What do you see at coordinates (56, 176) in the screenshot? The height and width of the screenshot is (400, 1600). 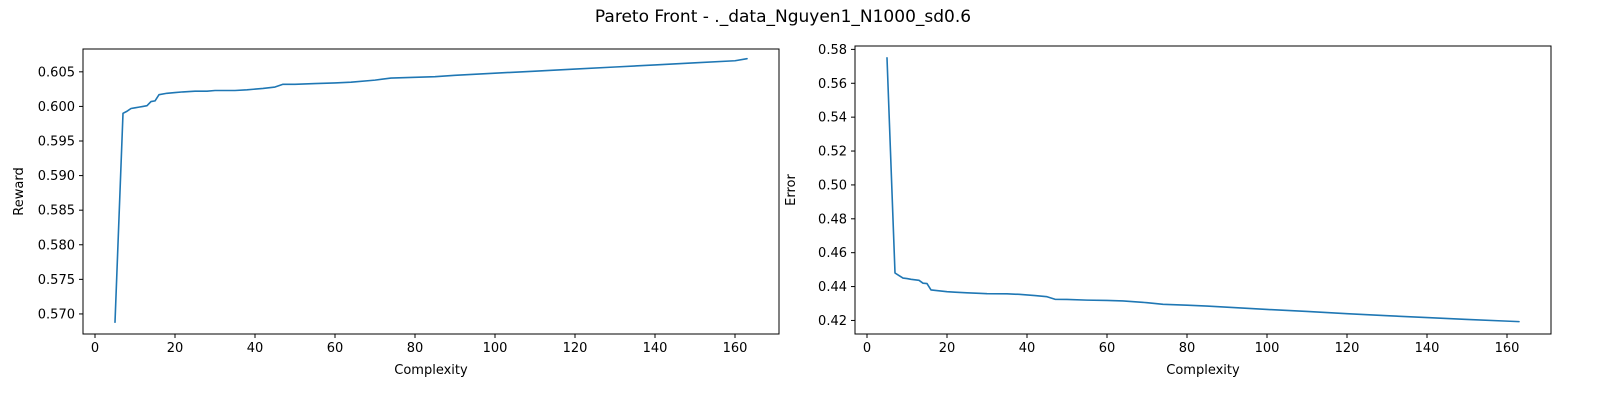 I see `reward-y-tick-label: 0.590` at bounding box center [56, 176].